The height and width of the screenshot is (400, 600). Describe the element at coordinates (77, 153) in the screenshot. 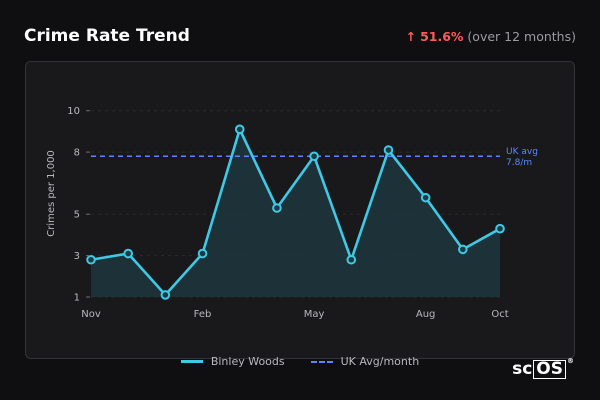

I see `y-tick-label: 8` at that location.